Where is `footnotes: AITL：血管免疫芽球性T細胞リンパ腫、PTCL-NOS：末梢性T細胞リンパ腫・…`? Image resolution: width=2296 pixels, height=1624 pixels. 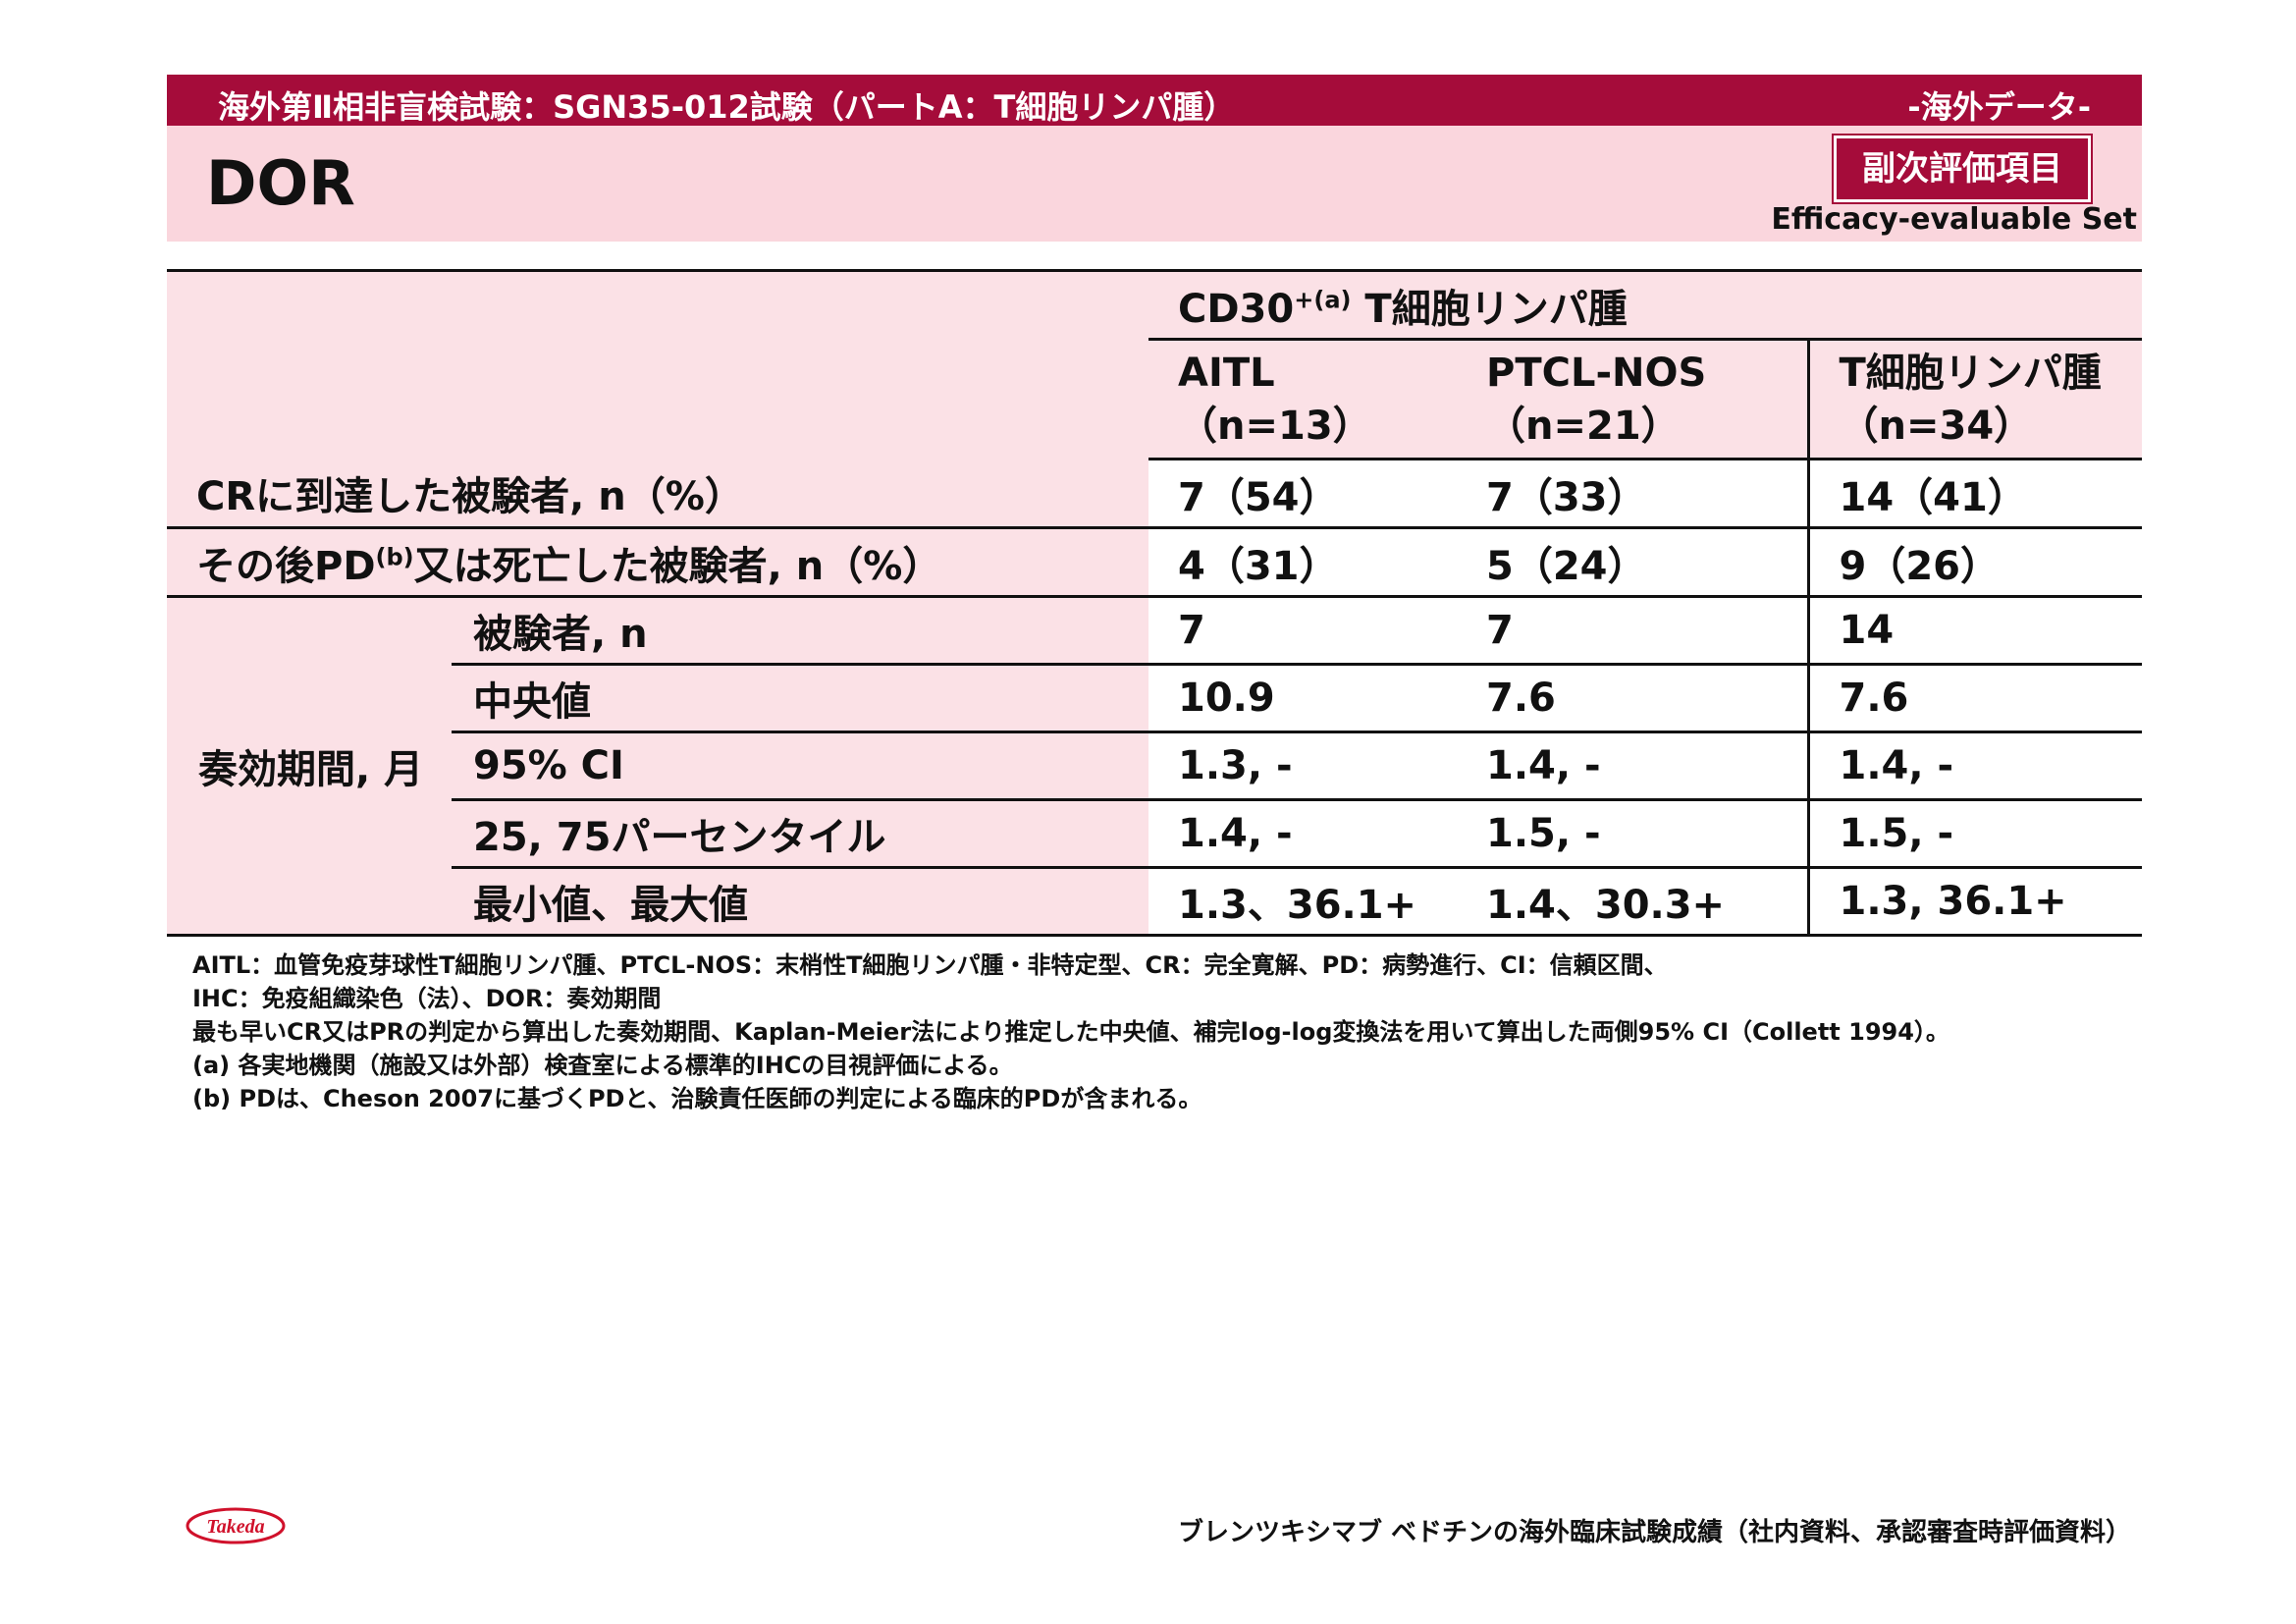
footnotes: AITL：血管免疫芽球性T細胞リンパ腫、PTCL-NOS：末梢性T細胞リンパ腫・… is located at coordinates (1071, 1031).